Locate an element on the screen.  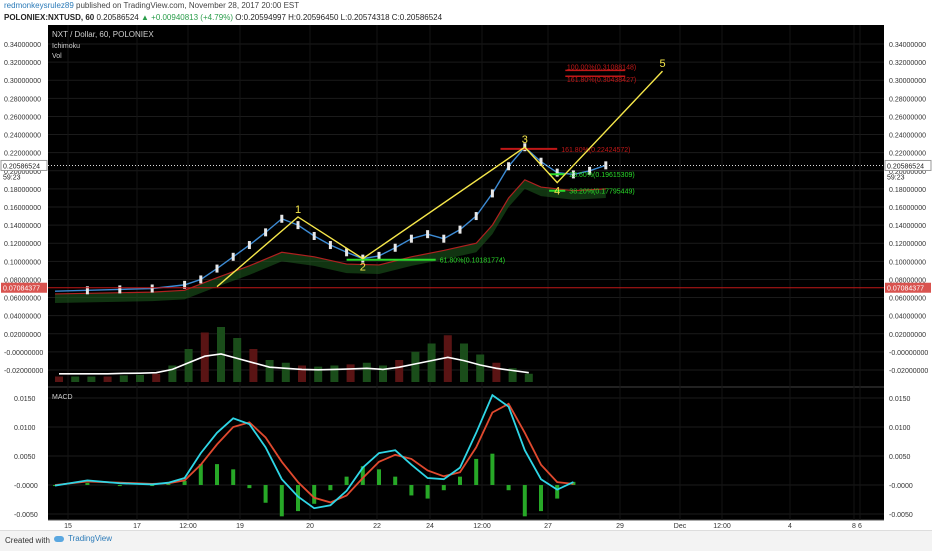
price-tick-left: 0.34000000 is located at coordinates (22, 45).